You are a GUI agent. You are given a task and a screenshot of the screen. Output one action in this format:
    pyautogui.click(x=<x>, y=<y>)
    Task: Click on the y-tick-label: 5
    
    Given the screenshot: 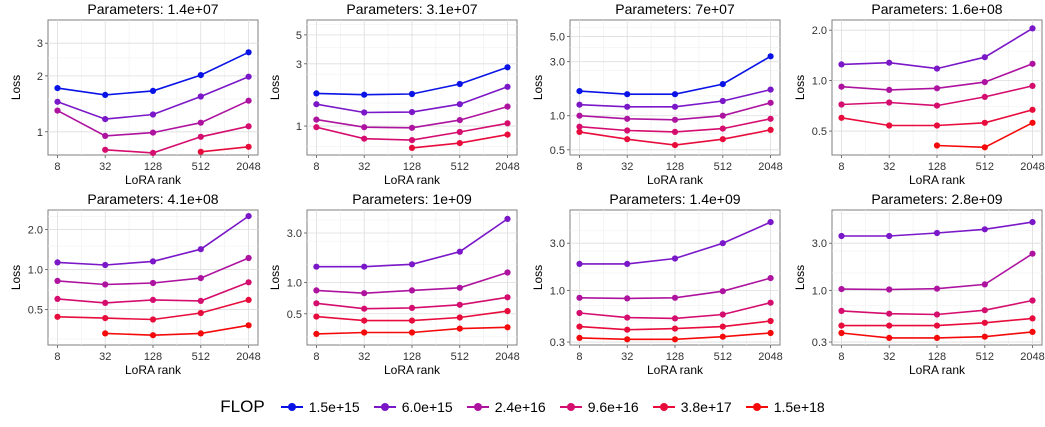 What is the action you would take?
    pyautogui.click(x=299, y=36)
    